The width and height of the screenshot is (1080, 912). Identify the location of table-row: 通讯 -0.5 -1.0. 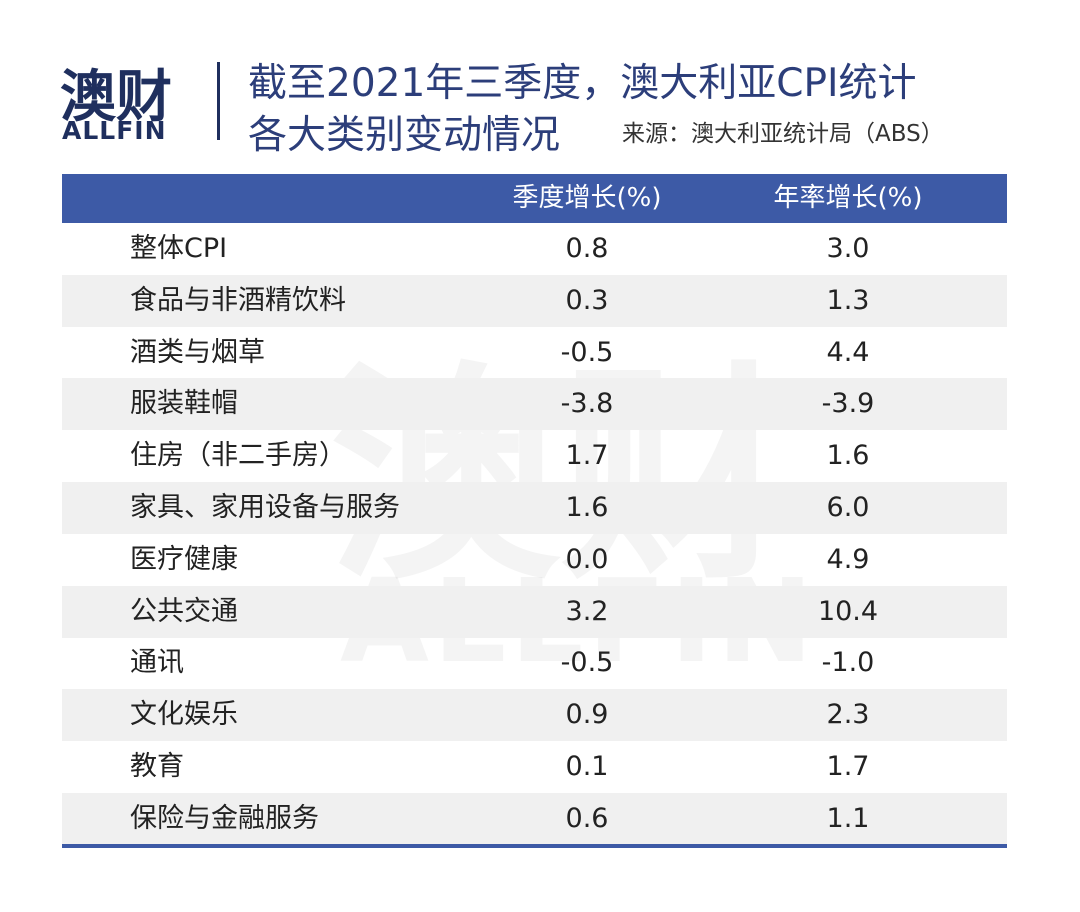
(534, 663).